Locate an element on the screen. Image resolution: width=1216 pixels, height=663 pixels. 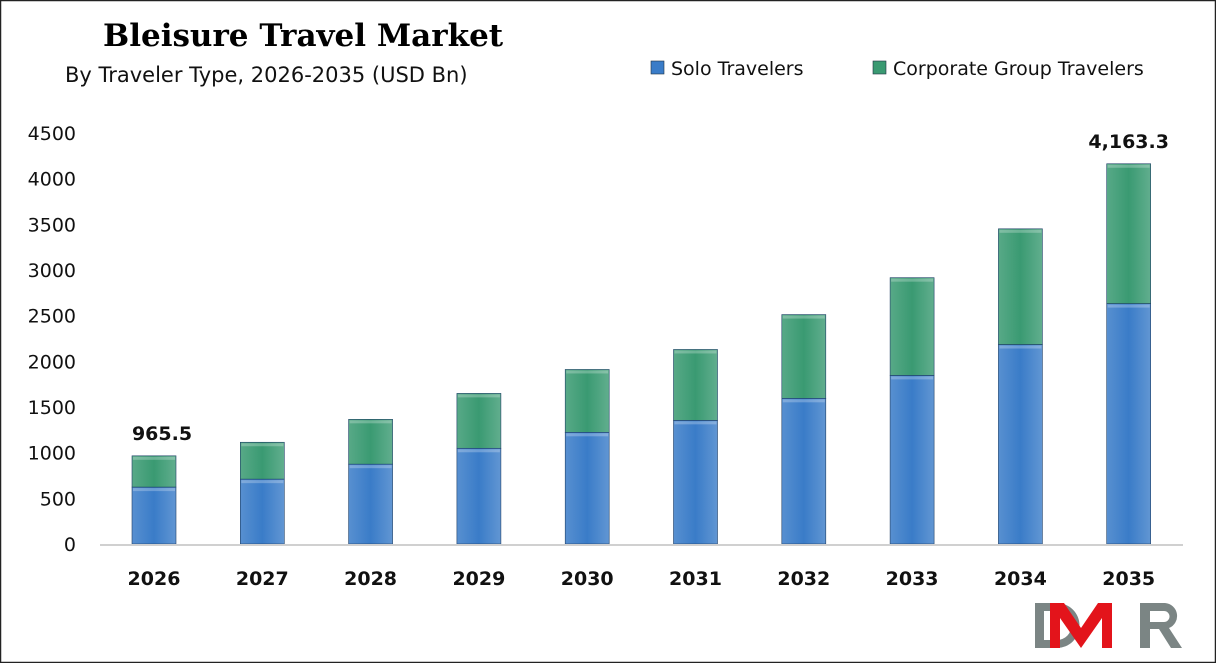
y-tick-label: 4000 is located at coordinates (52, 180).